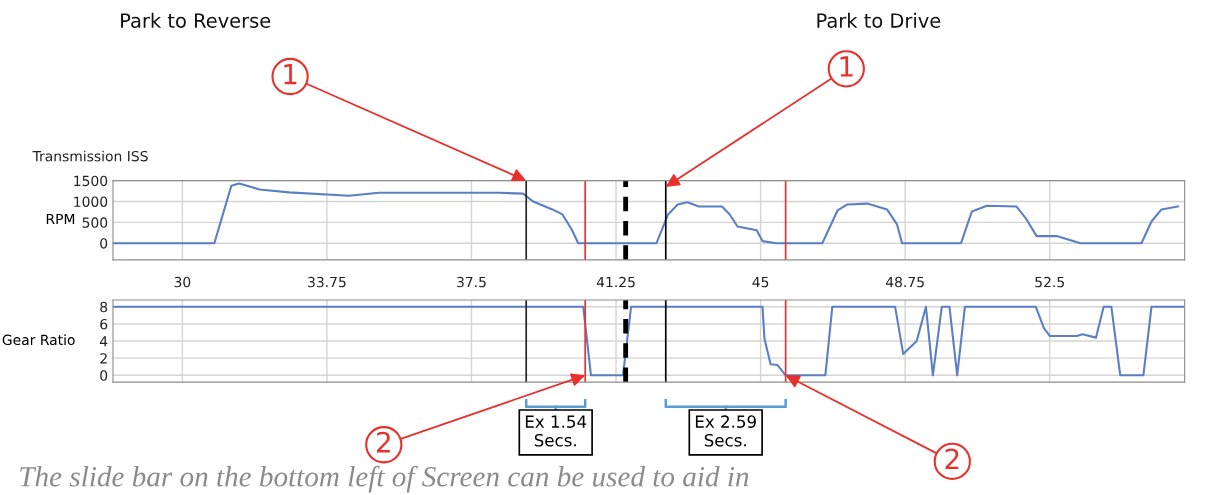 Image resolution: width=1220 pixels, height=495 pixels. I want to click on y-tick-label: 500, so click(95, 222).